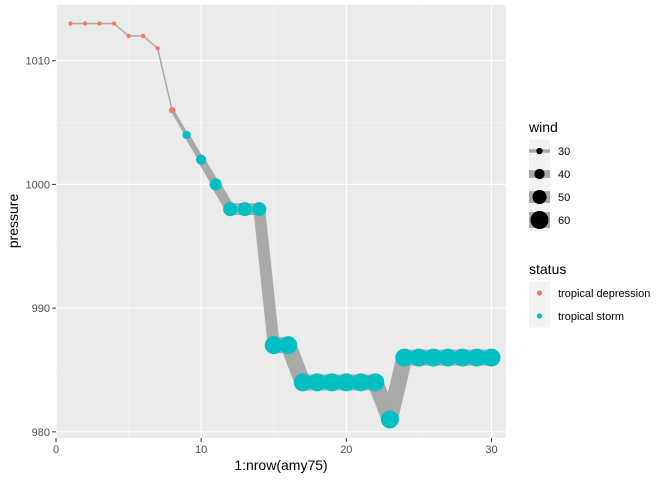  What do you see at coordinates (543, 127) in the screenshot?
I see `legend-wind-title: wind` at bounding box center [543, 127].